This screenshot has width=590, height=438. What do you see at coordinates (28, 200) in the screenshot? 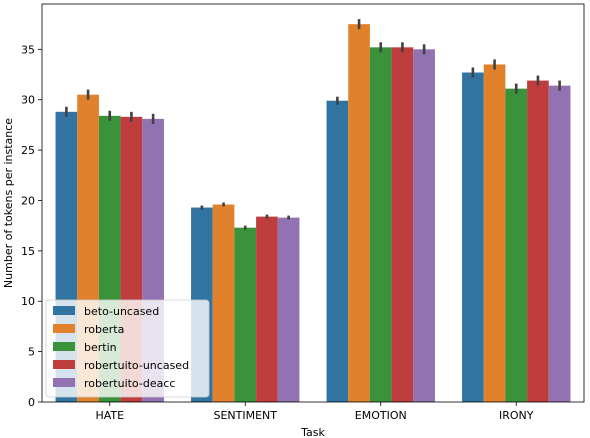
I see `y-tick-label: 20` at bounding box center [28, 200].